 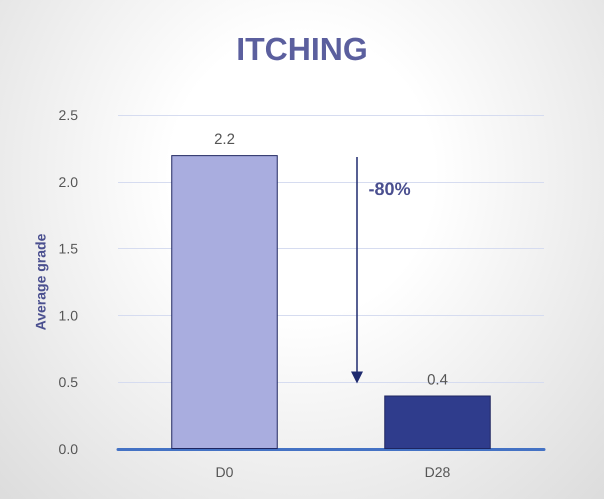 I want to click on data-label: 2.2, so click(x=224, y=139).